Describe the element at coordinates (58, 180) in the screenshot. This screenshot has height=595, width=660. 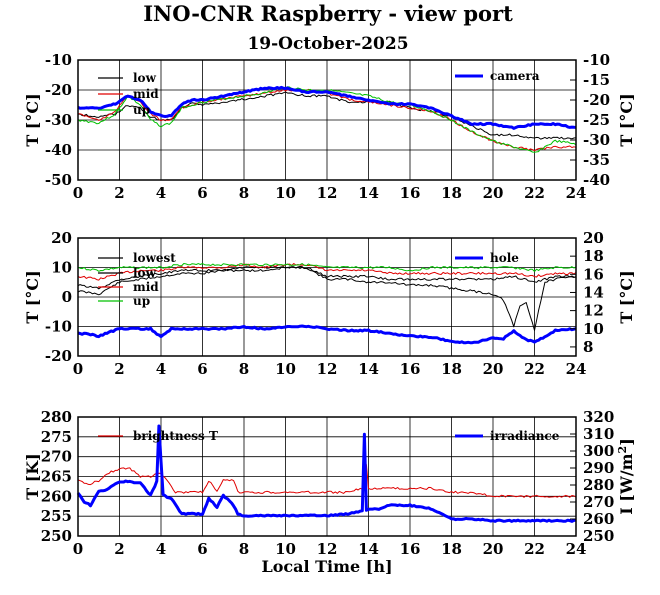
I see `y-tick-label: -50` at that location.